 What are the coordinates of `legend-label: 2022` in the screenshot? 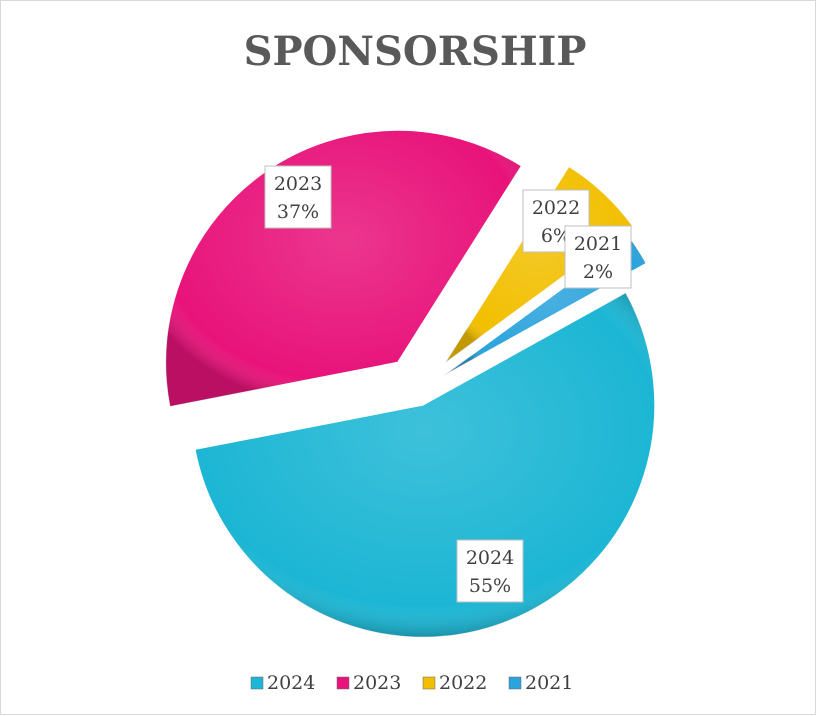 It's located at (463, 683).